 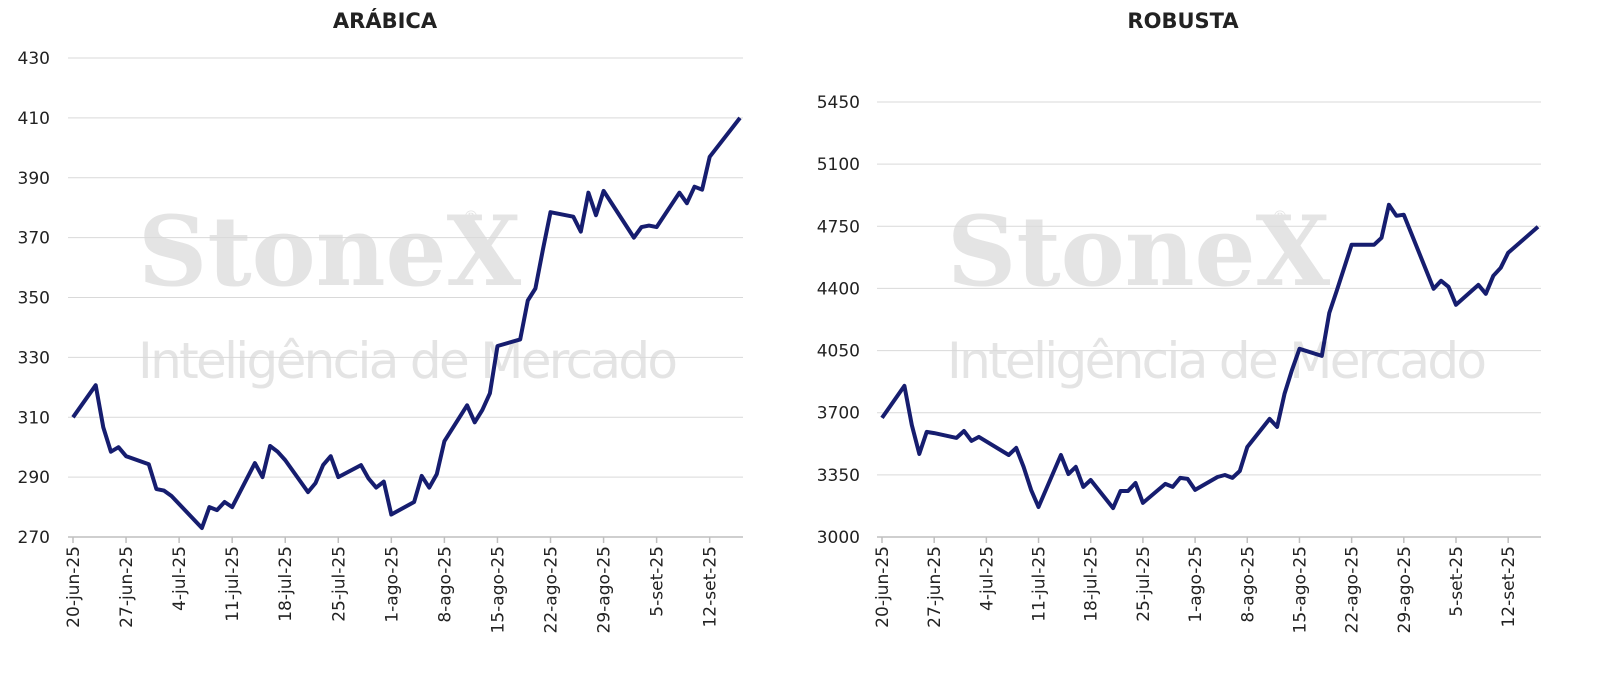 I want to click on y-tick-label: 3700, so click(x=838, y=414).